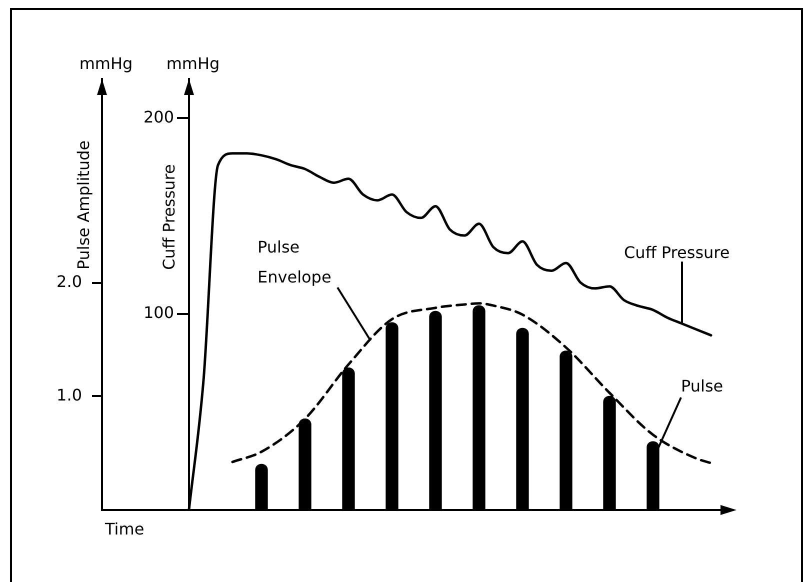  I want to click on y-tick-label: 2.0, so click(69, 282).